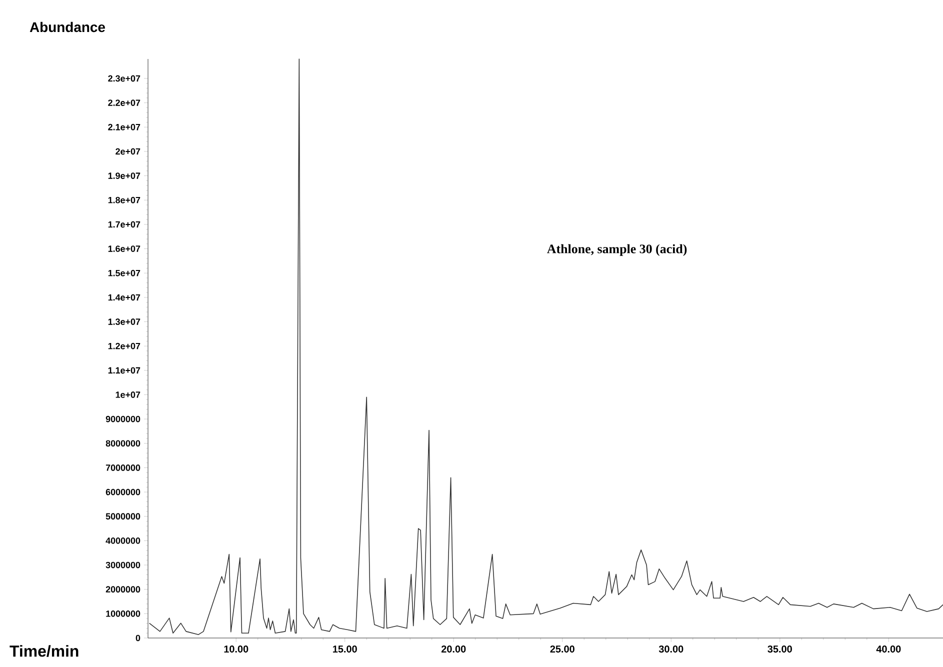 This screenshot has height=667, width=943. Describe the element at coordinates (124, 103) in the screenshot. I see `y-tick-label: 2.2e+07` at that location.